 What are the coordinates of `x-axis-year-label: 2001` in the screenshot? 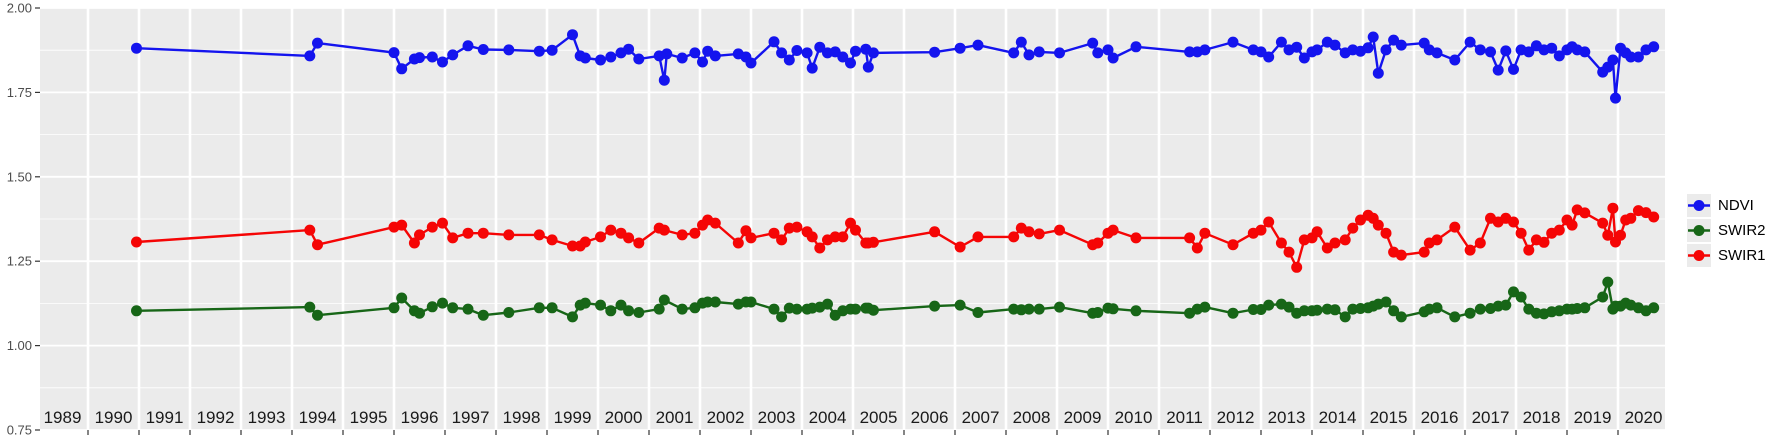 It's located at (675, 417).